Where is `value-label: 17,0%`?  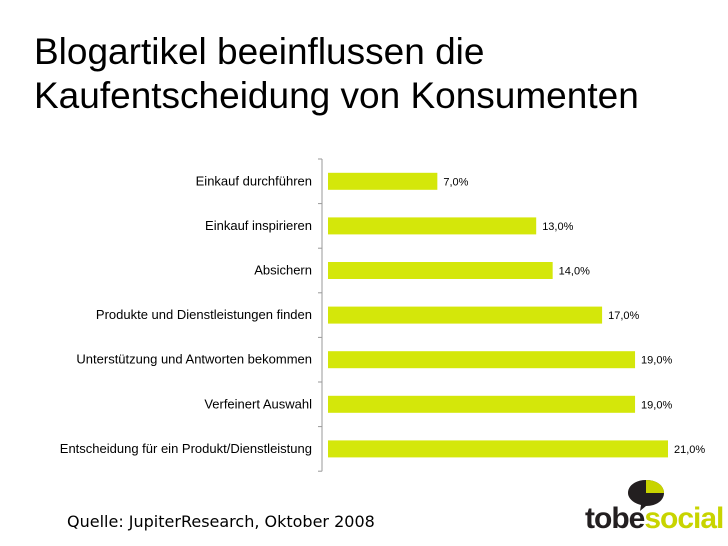 value-label: 17,0% is located at coordinates (623, 316).